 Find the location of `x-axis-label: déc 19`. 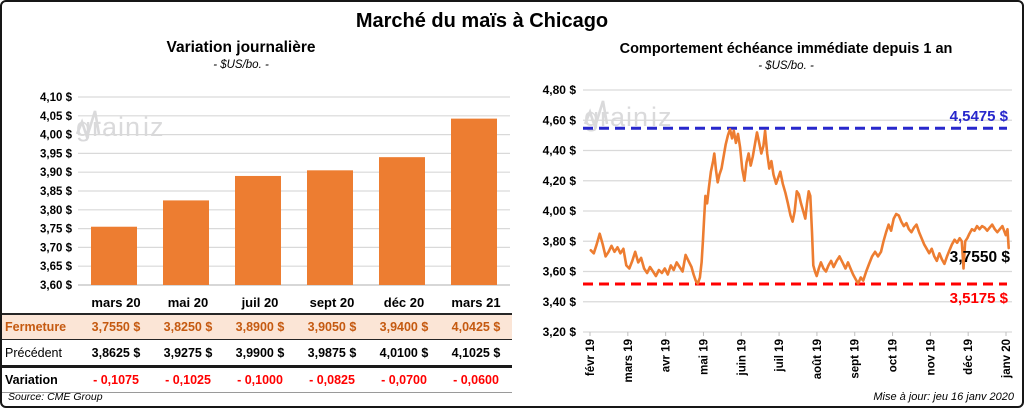

x-axis-label: déc 19 is located at coordinates (969, 357).